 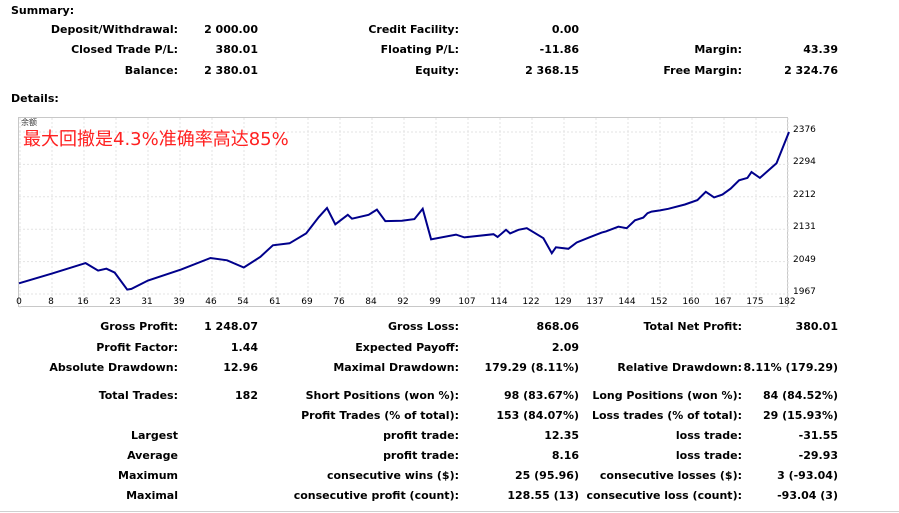 What do you see at coordinates (243, 302) in the screenshot?
I see `x-tick-label: 54` at bounding box center [243, 302].